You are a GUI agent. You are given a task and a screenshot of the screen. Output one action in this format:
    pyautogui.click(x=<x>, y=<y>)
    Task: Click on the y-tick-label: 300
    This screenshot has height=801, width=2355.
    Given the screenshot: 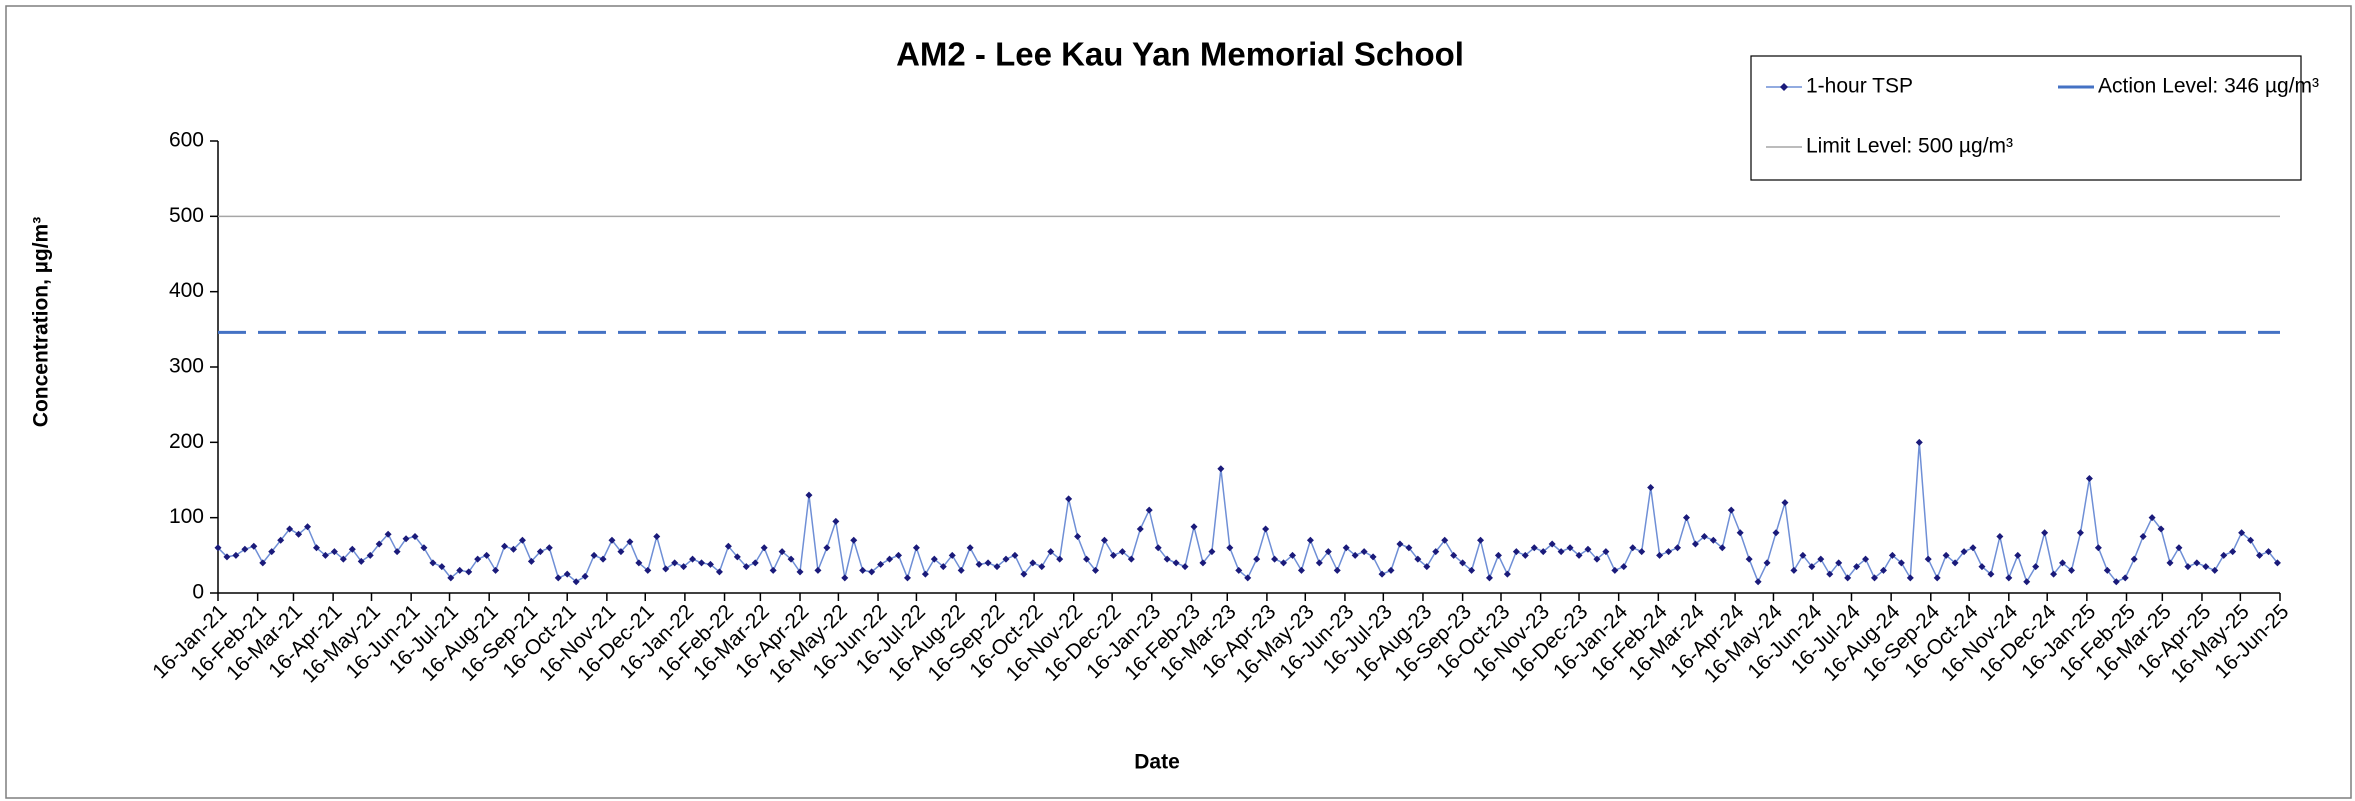 What is the action you would take?
    pyautogui.click(x=186, y=366)
    